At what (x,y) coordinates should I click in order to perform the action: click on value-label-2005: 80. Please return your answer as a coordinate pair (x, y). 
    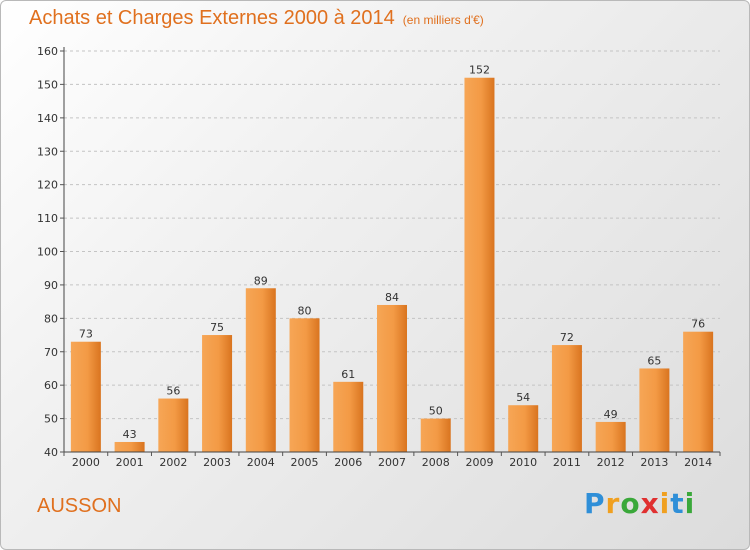
    Looking at the image, I should click on (305, 310).